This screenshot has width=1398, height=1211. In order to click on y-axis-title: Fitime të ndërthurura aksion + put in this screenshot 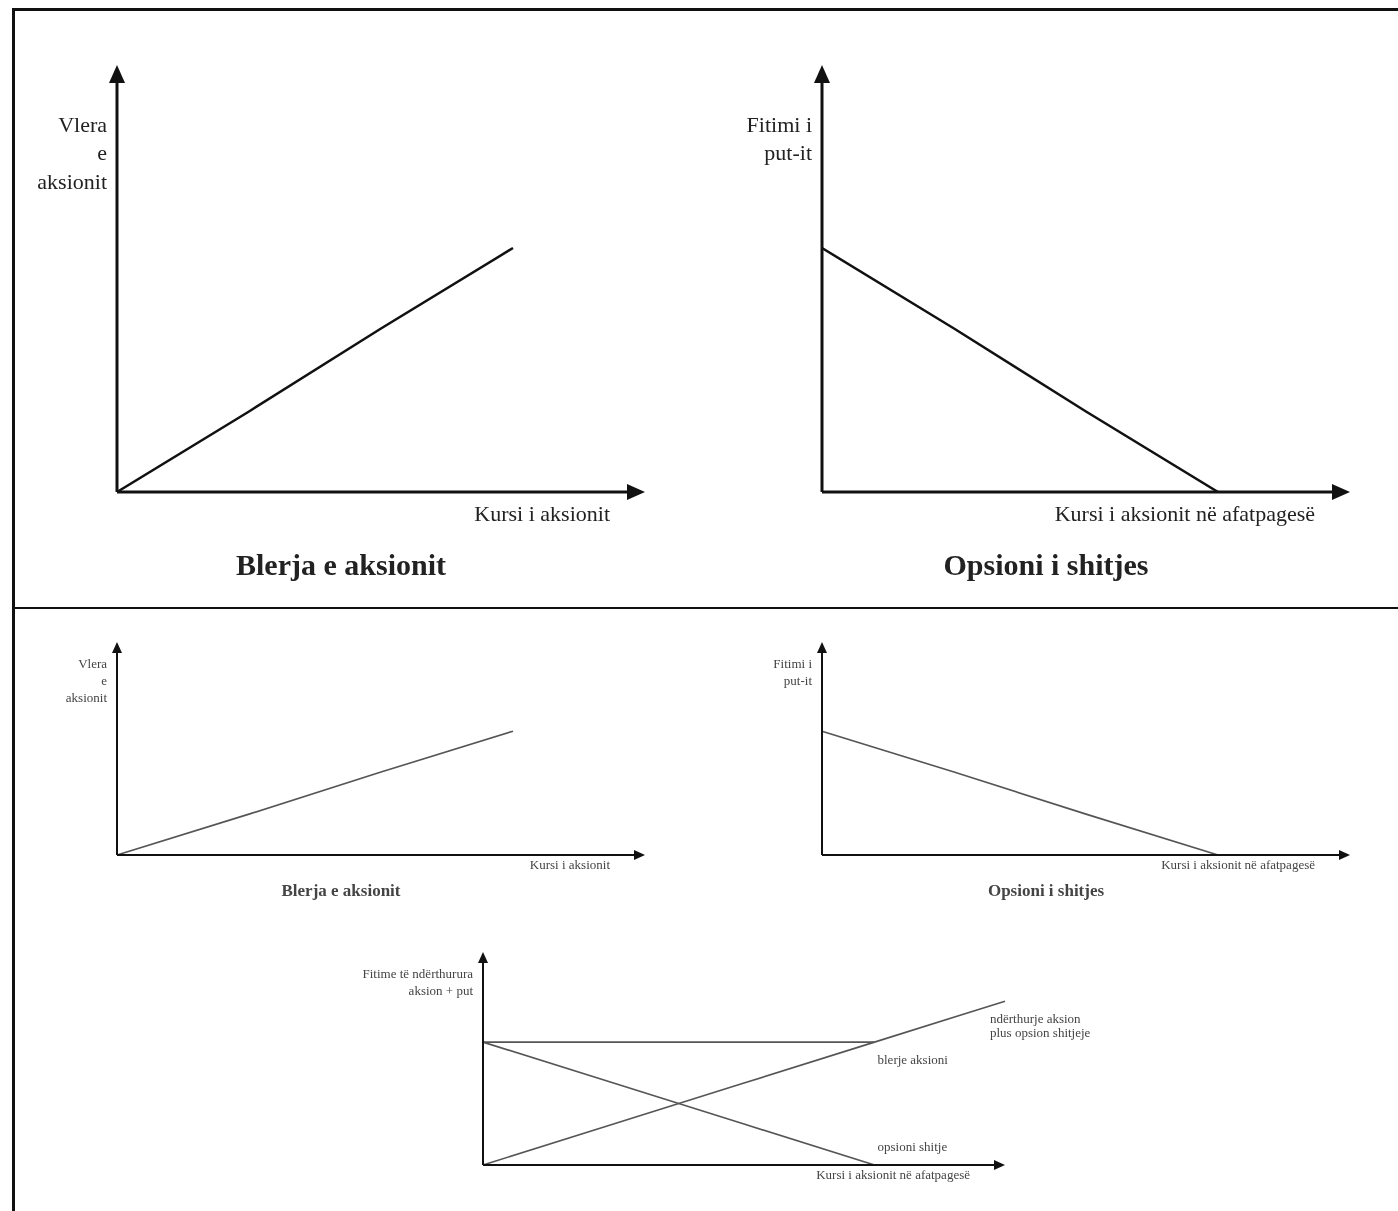, I will do `click(418, 981)`.